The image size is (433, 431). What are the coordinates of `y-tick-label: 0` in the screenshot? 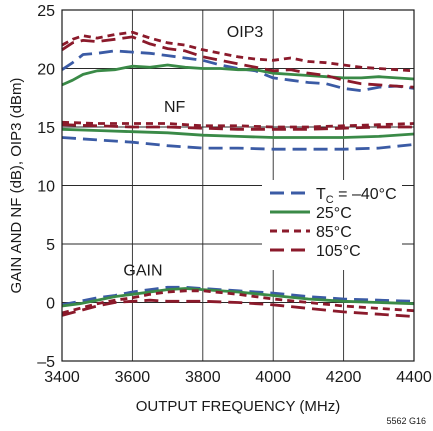 It's located at (50, 304).